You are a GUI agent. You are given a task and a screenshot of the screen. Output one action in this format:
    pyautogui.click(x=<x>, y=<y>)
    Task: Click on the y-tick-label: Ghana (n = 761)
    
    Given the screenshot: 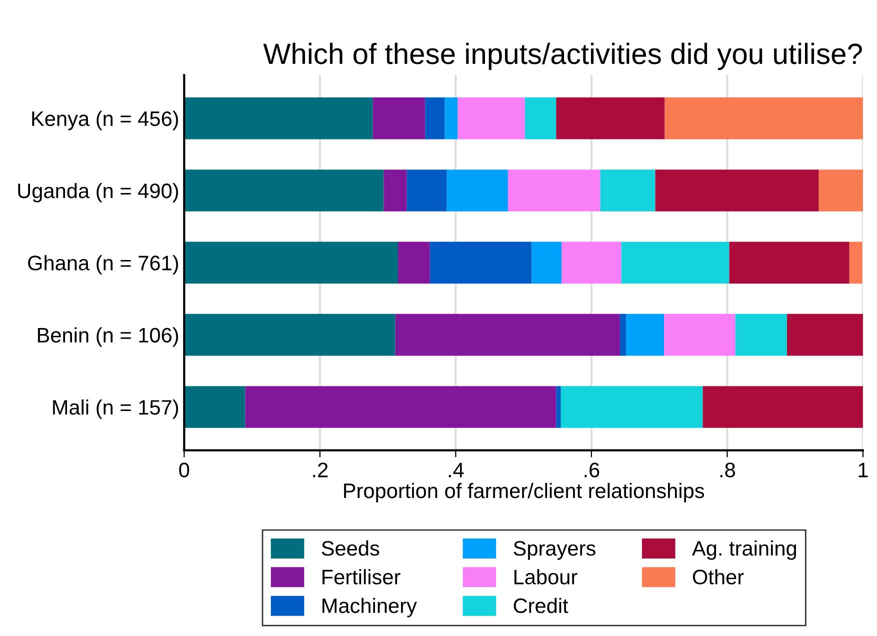 What is the action you would take?
    pyautogui.click(x=103, y=265)
    